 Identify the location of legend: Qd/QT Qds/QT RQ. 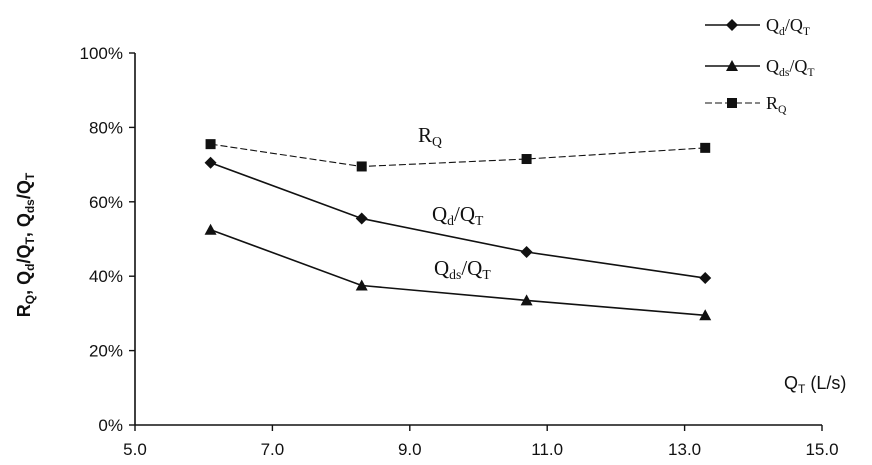
(760, 65).